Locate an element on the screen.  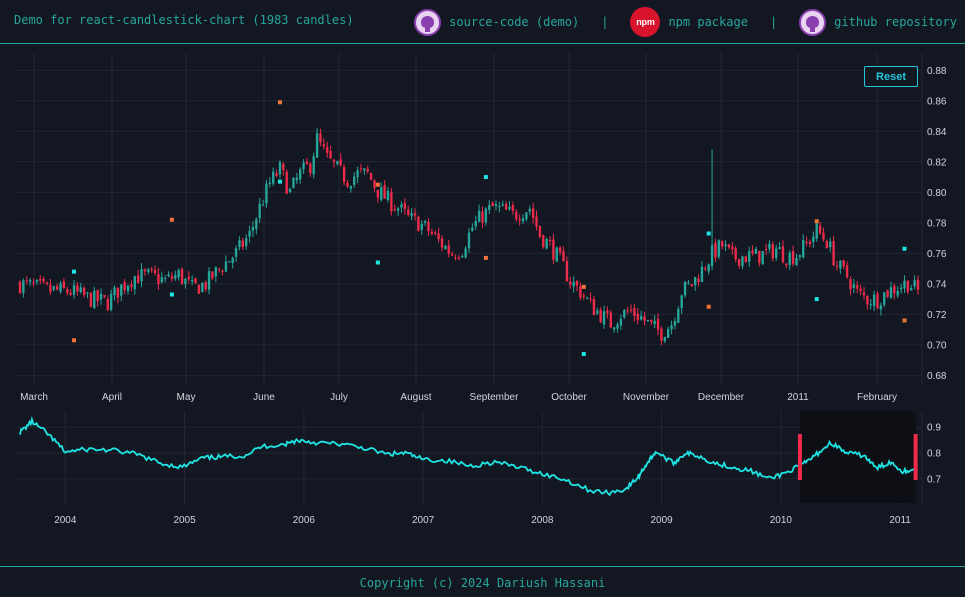
year-axis: 2004 2005 2006 2007 2008 2009 2010 2011 is located at coordinates (482, 520).